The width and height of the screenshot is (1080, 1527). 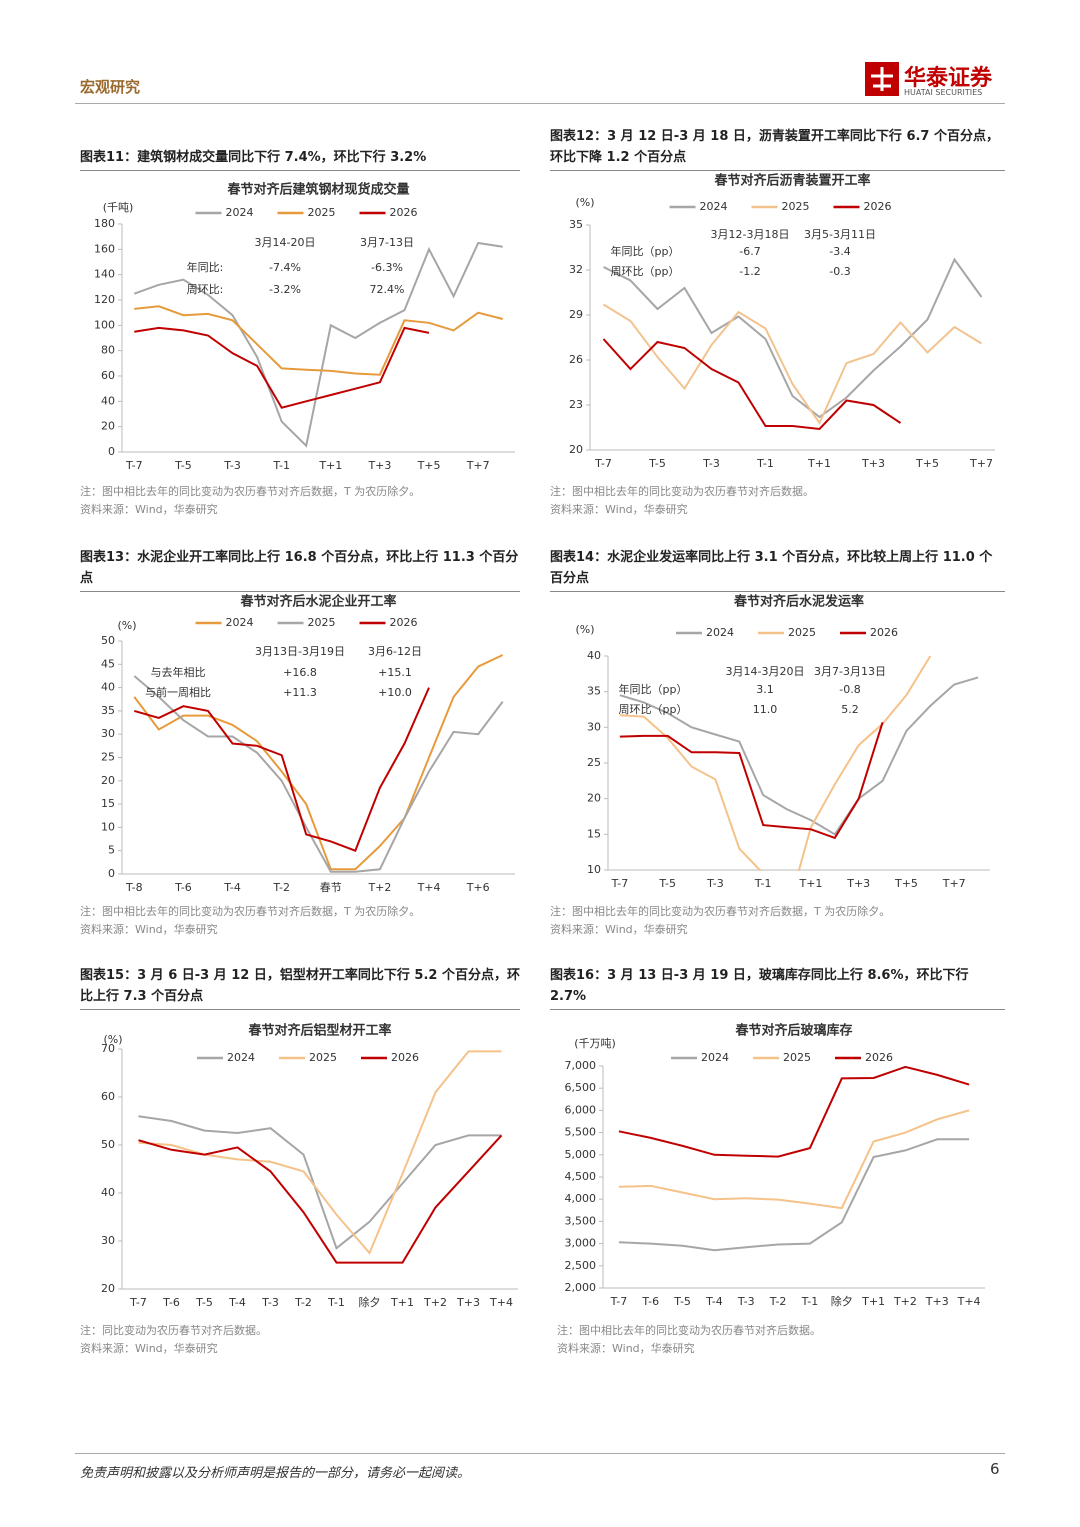 What do you see at coordinates (285, 289) in the screenshot?
I see `annotation-value: -3.2%` at bounding box center [285, 289].